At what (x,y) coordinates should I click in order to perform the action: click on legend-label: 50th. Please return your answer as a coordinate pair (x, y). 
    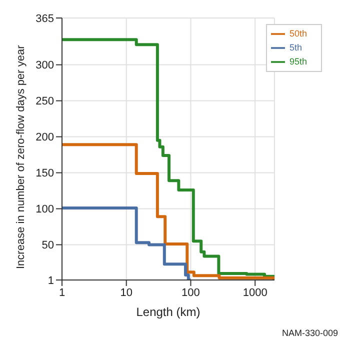
    Looking at the image, I should click on (298, 33).